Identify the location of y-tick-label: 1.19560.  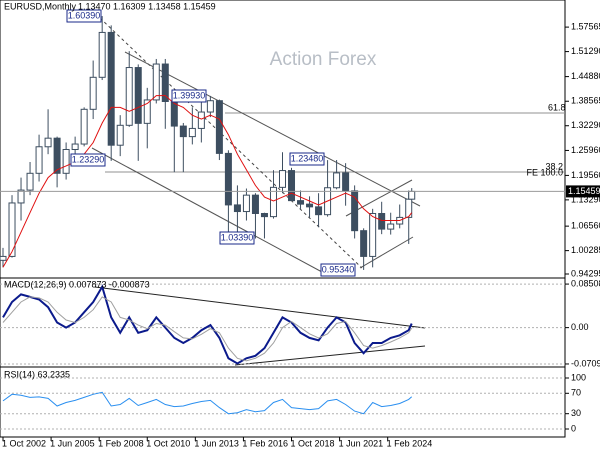
(585, 175).